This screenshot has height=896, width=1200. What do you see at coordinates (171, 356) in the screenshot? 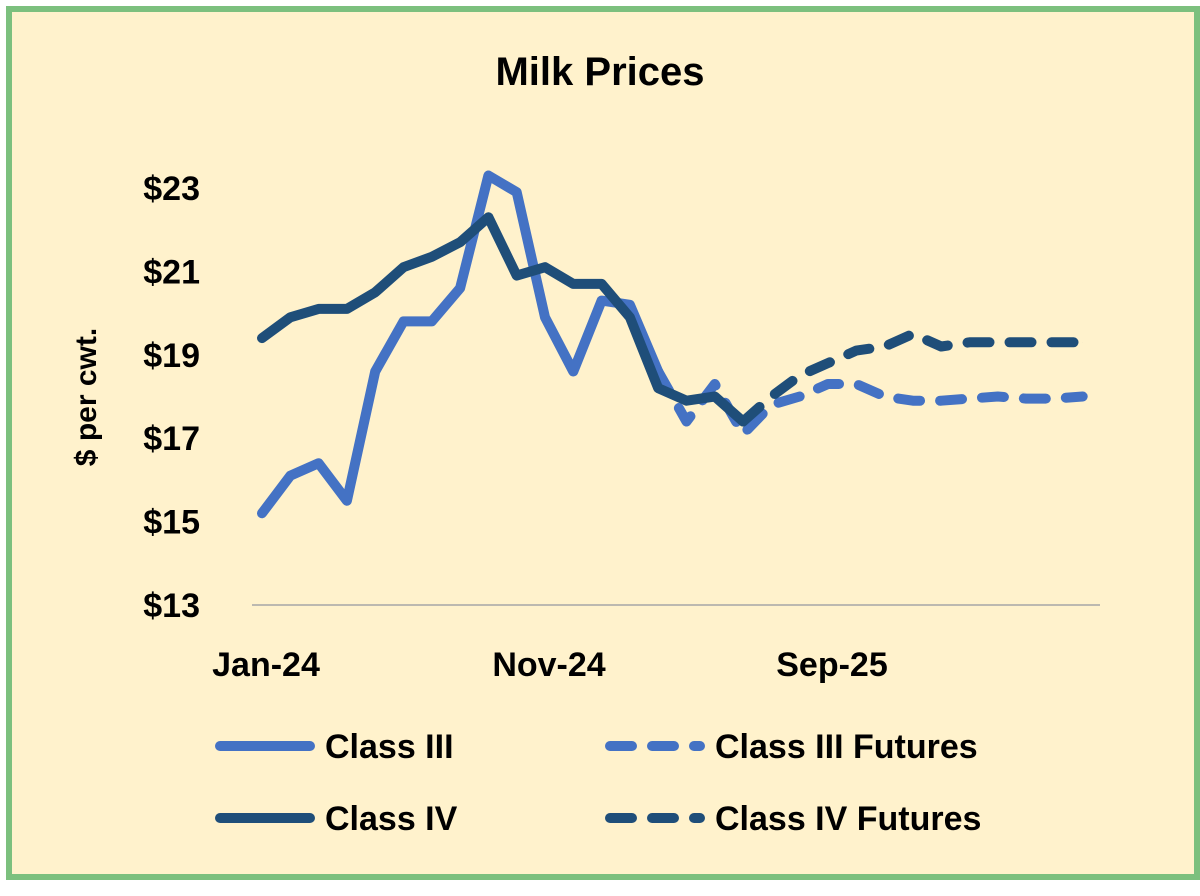
I see `y-tick-label: $19` at bounding box center [171, 356].